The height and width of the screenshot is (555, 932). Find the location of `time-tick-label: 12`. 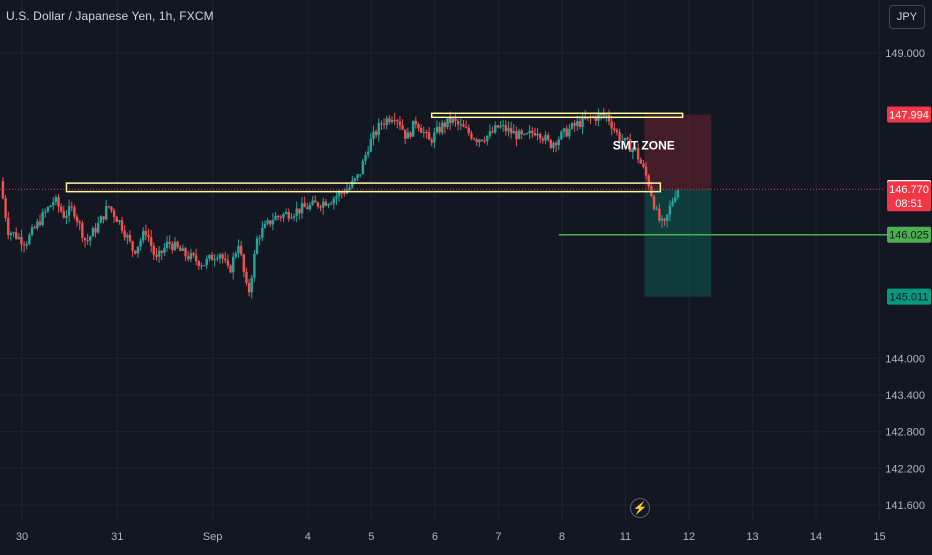

time-tick-label: 12 is located at coordinates (689, 537).